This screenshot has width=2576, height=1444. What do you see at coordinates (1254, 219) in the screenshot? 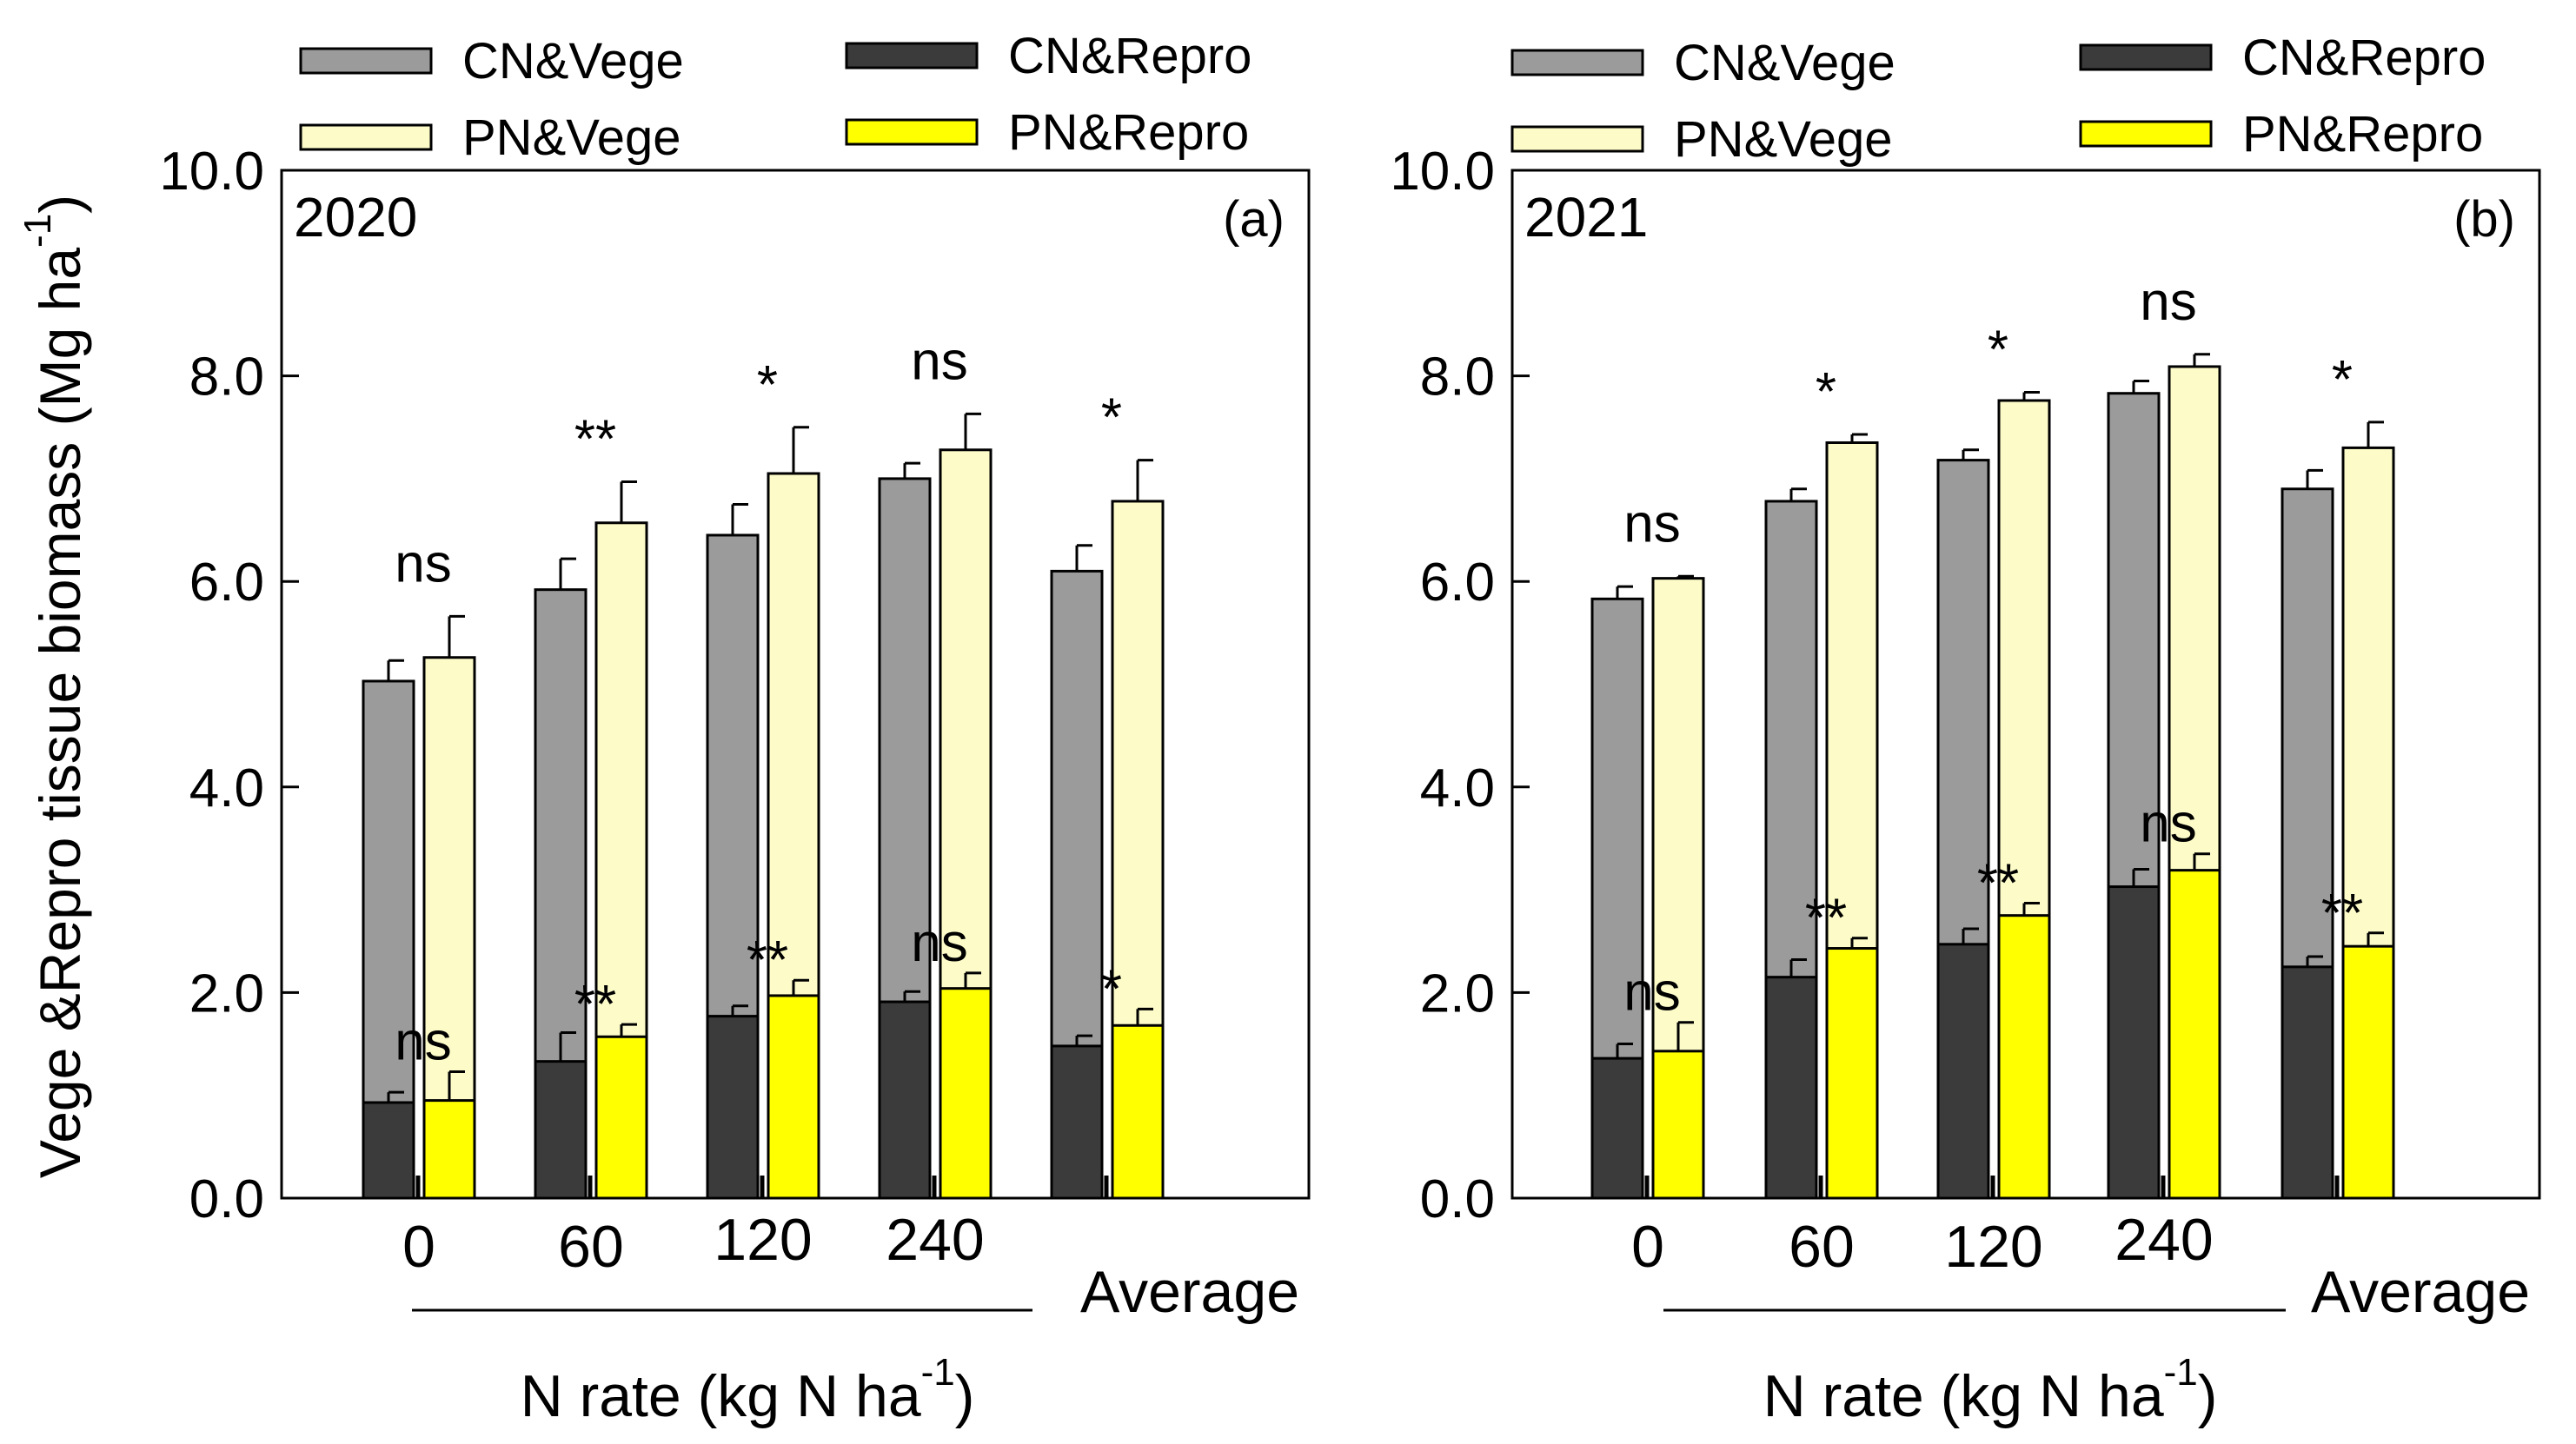
I see `panel-label: (a)` at bounding box center [1254, 219].